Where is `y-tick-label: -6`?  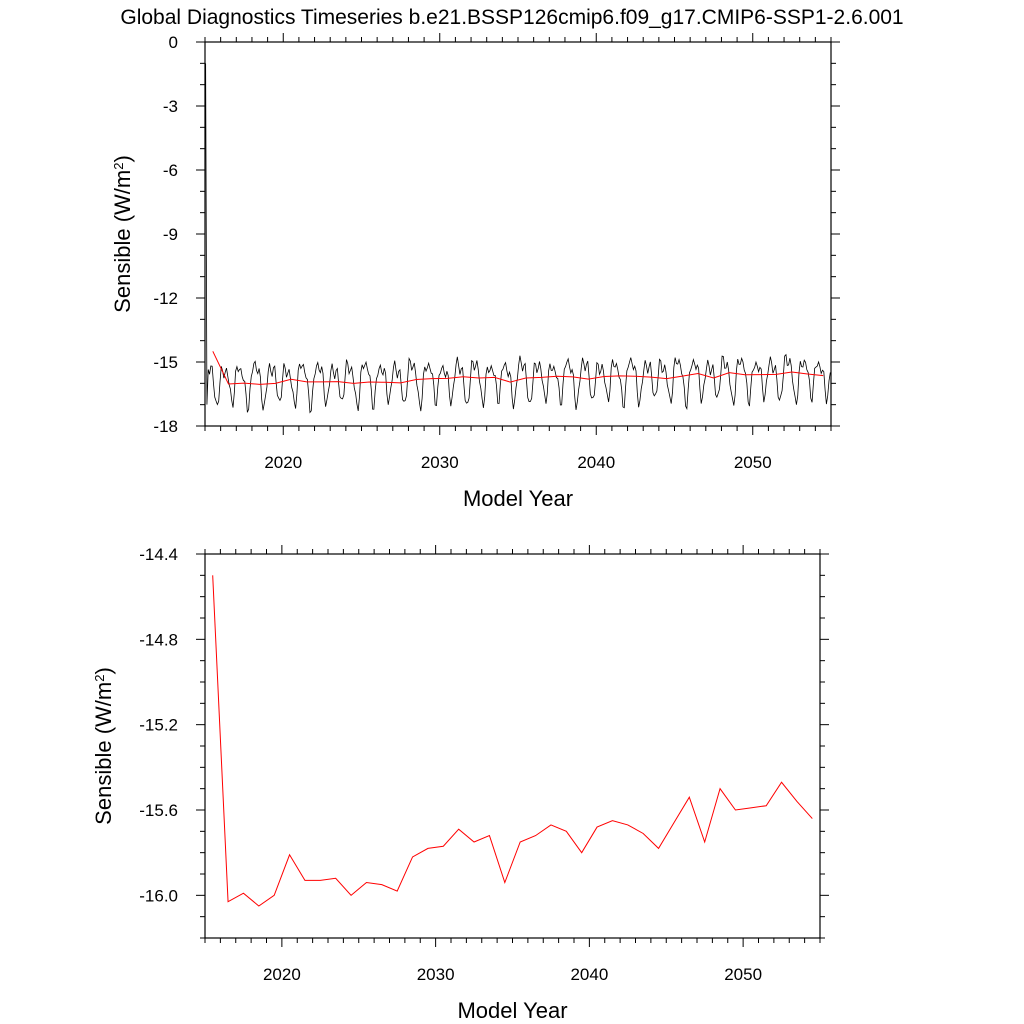 y-tick-label: -6 is located at coordinates (170, 170).